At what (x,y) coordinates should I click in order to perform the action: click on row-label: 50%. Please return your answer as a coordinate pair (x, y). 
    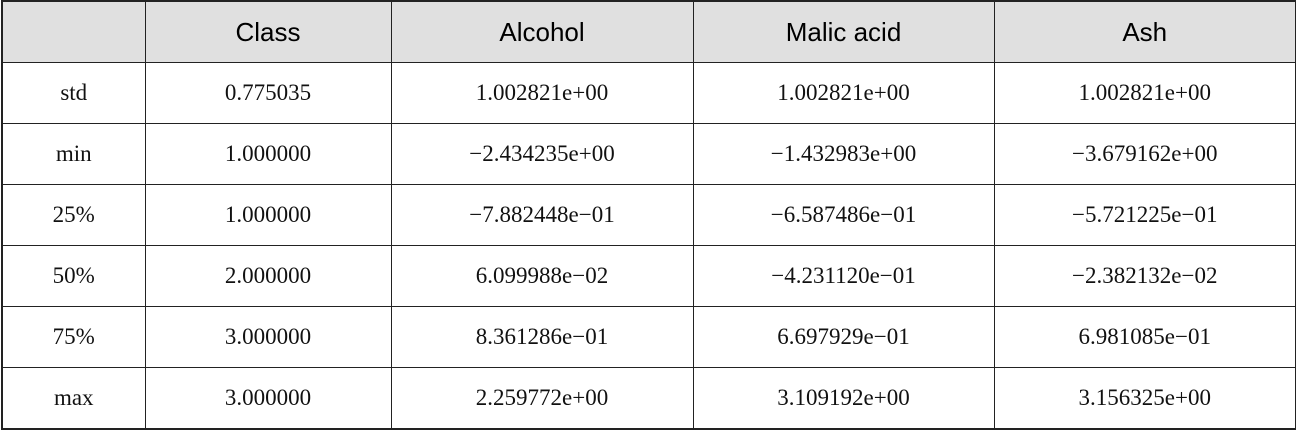
    Looking at the image, I should click on (73, 276).